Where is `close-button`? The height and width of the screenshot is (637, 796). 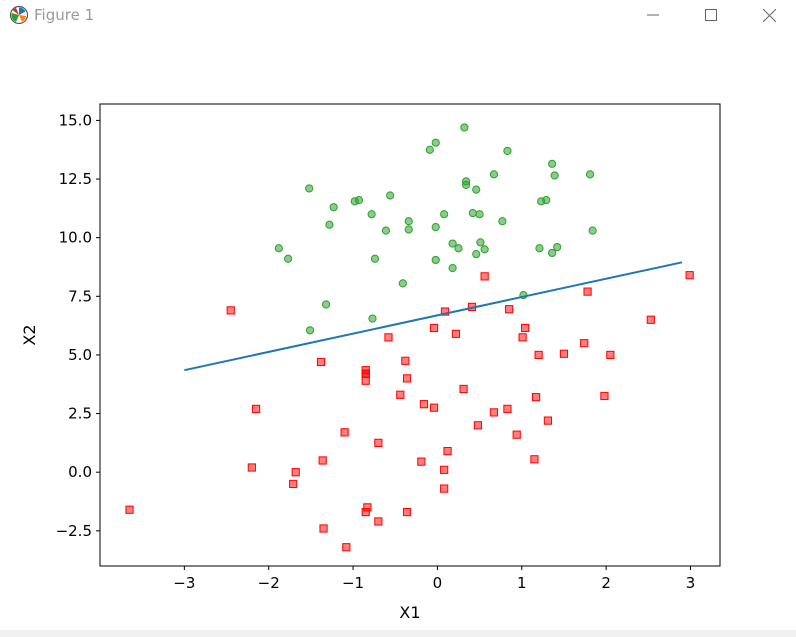
close-button is located at coordinates (769, 15).